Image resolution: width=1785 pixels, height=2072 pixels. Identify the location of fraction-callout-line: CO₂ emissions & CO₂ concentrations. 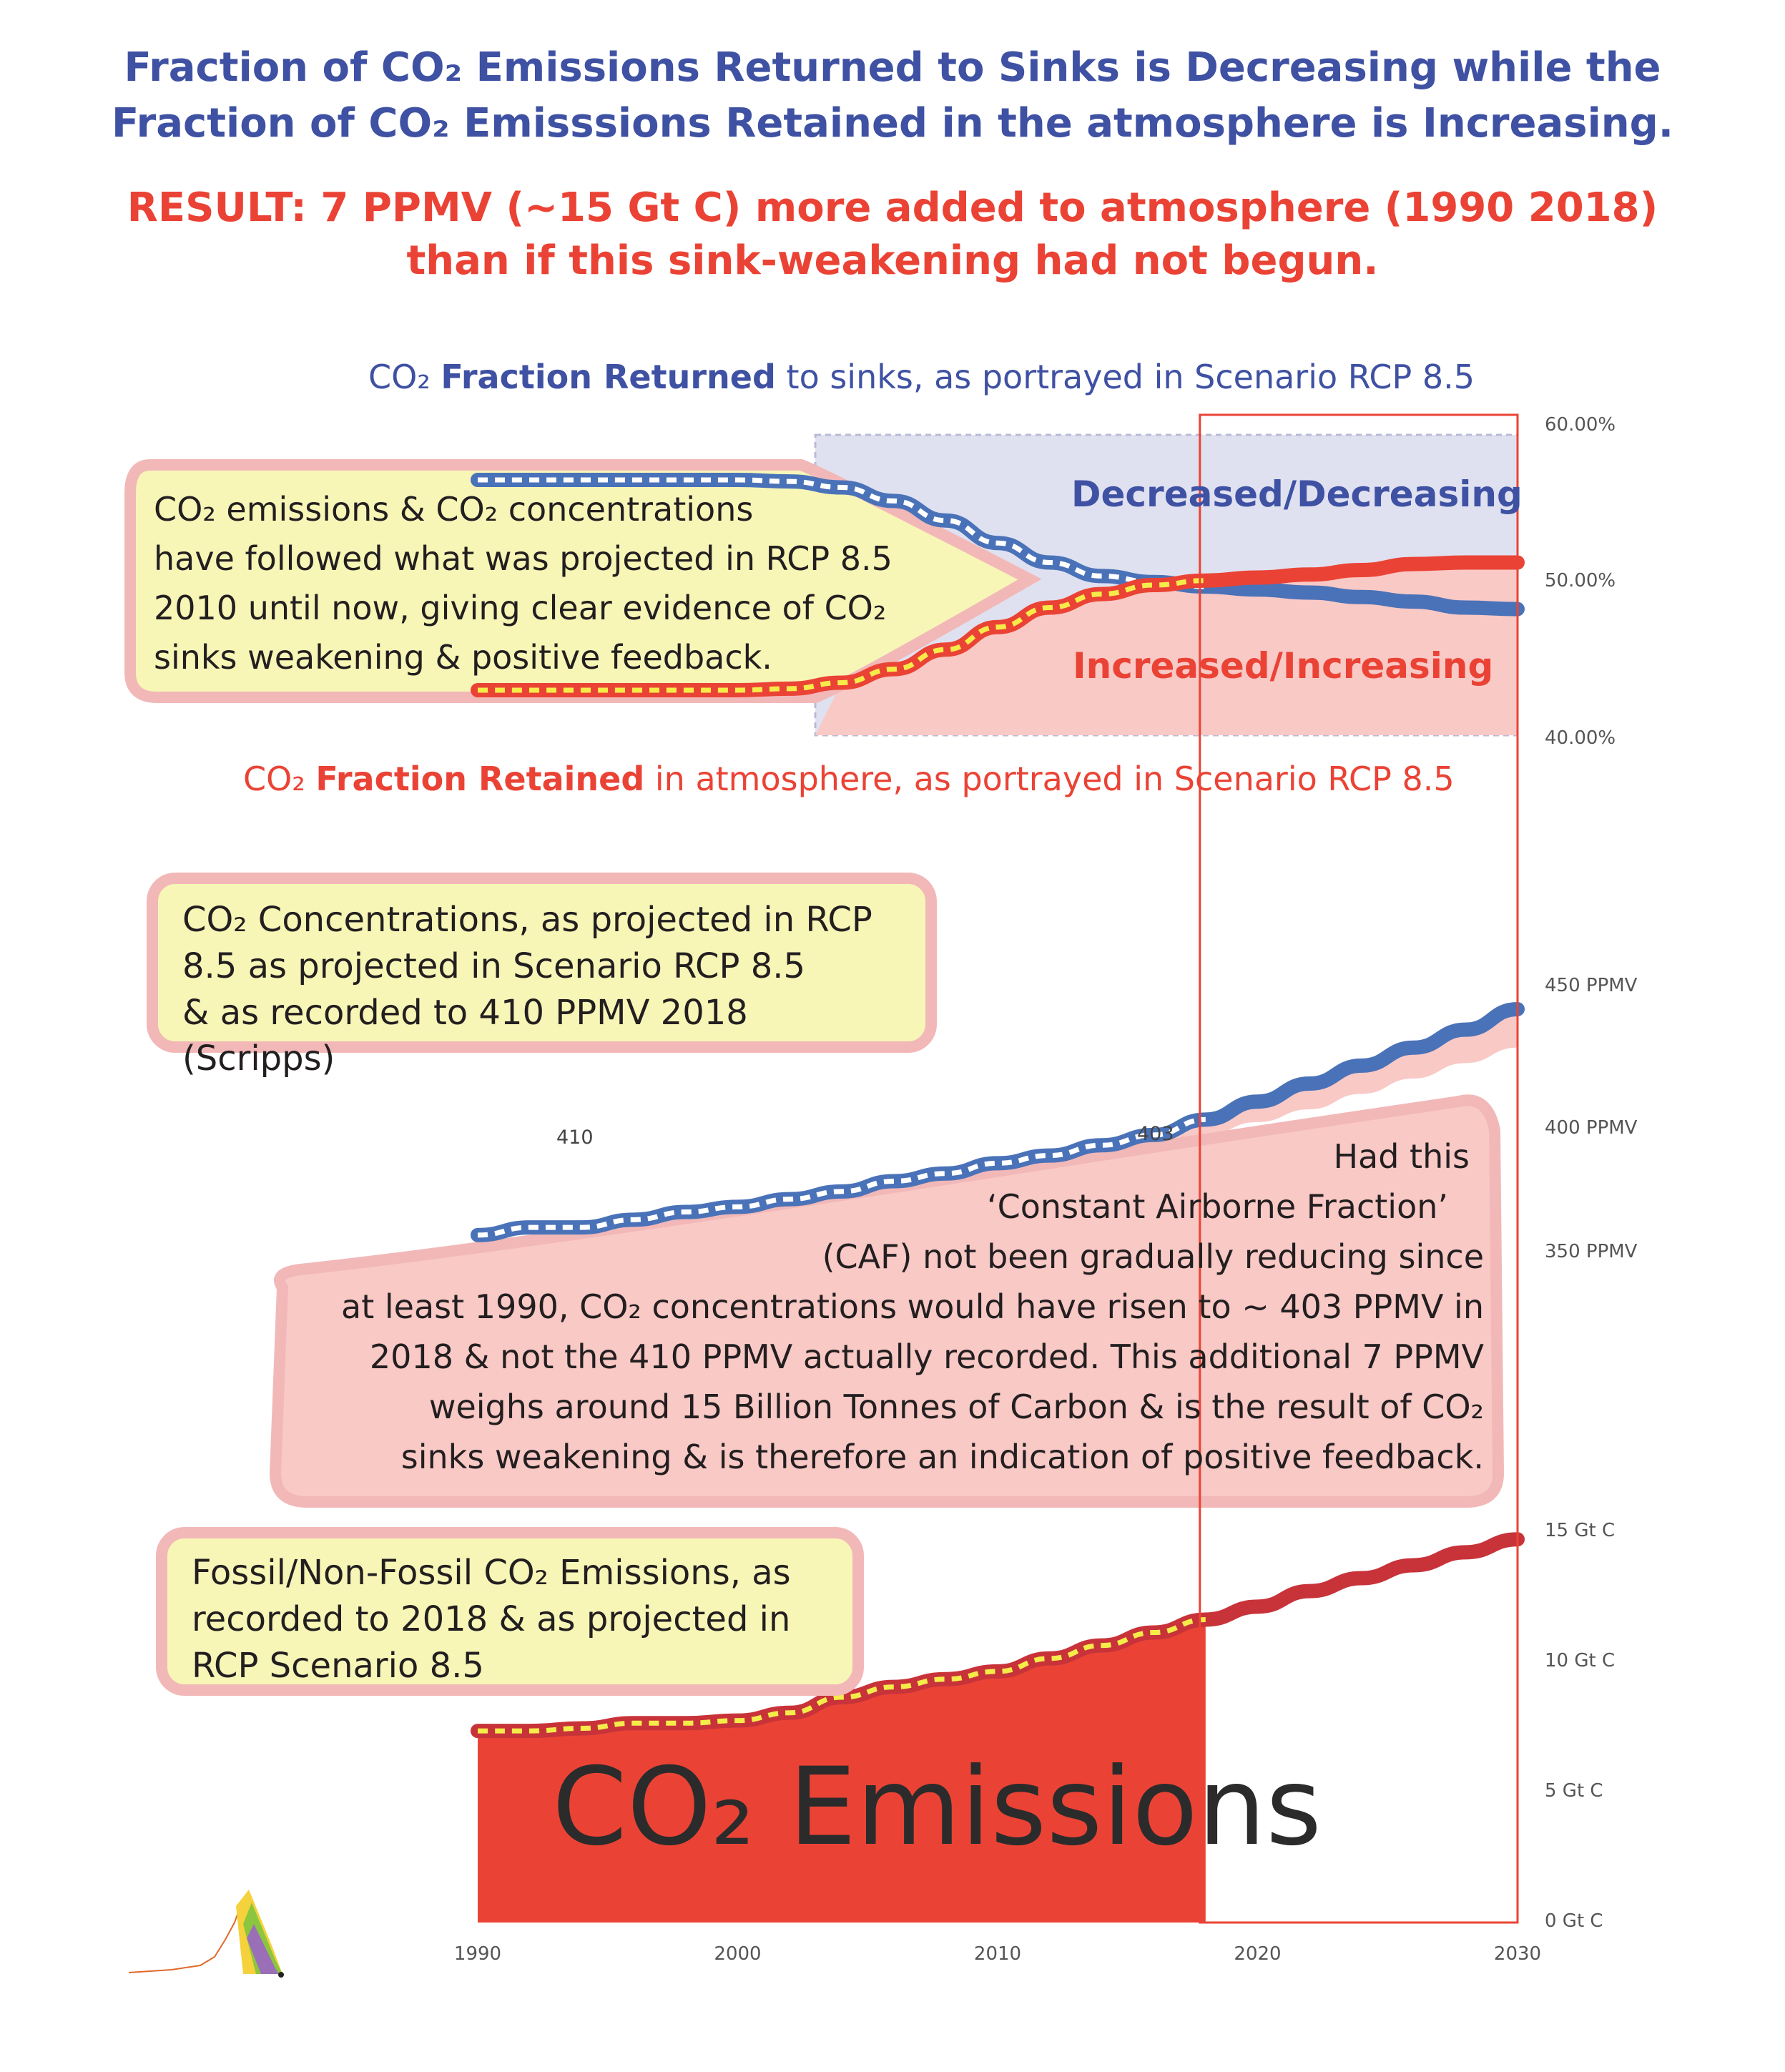
(454, 510).